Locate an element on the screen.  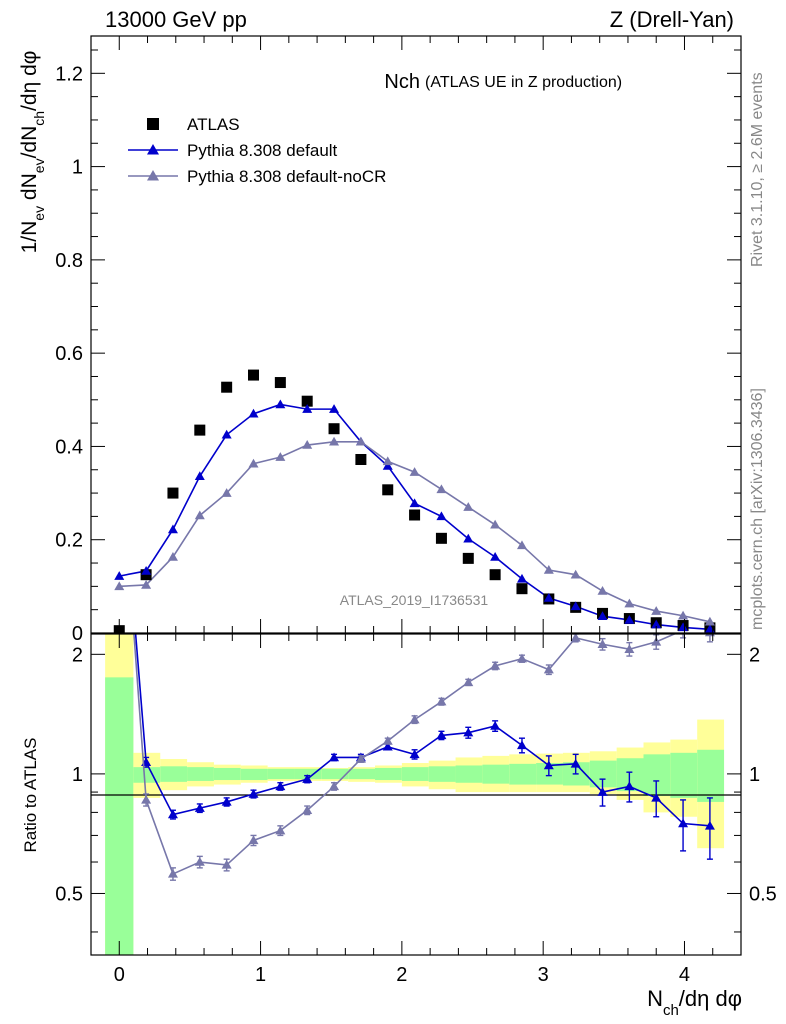
x-tick-label: 3 is located at coordinates (543, 975).